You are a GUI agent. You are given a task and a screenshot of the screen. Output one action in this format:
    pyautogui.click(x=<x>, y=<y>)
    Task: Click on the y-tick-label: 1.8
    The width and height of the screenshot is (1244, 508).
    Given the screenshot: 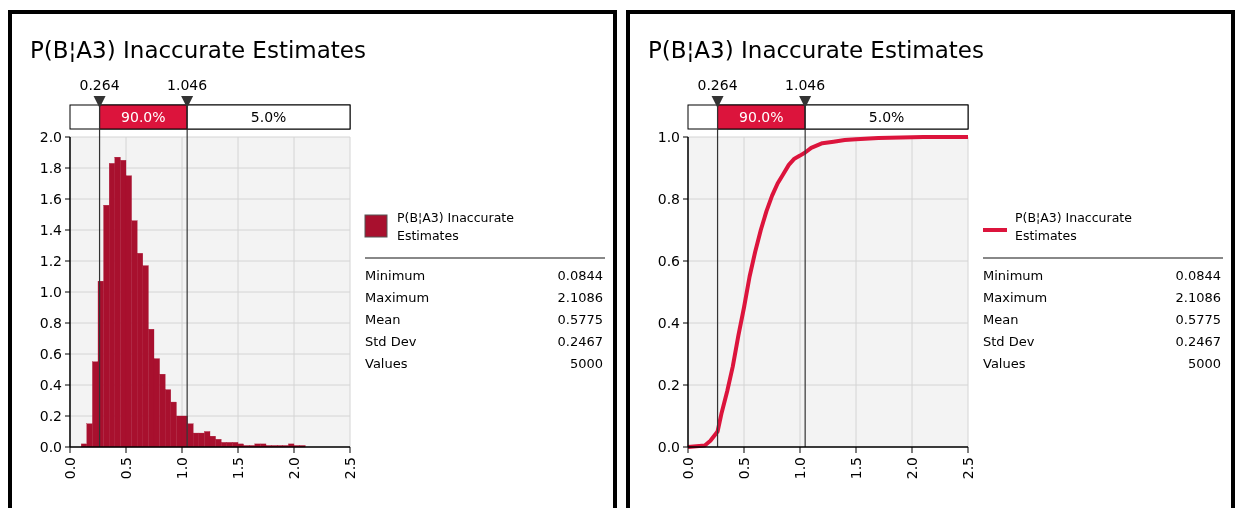 What is the action you would take?
    pyautogui.click(x=50, y=168)
    